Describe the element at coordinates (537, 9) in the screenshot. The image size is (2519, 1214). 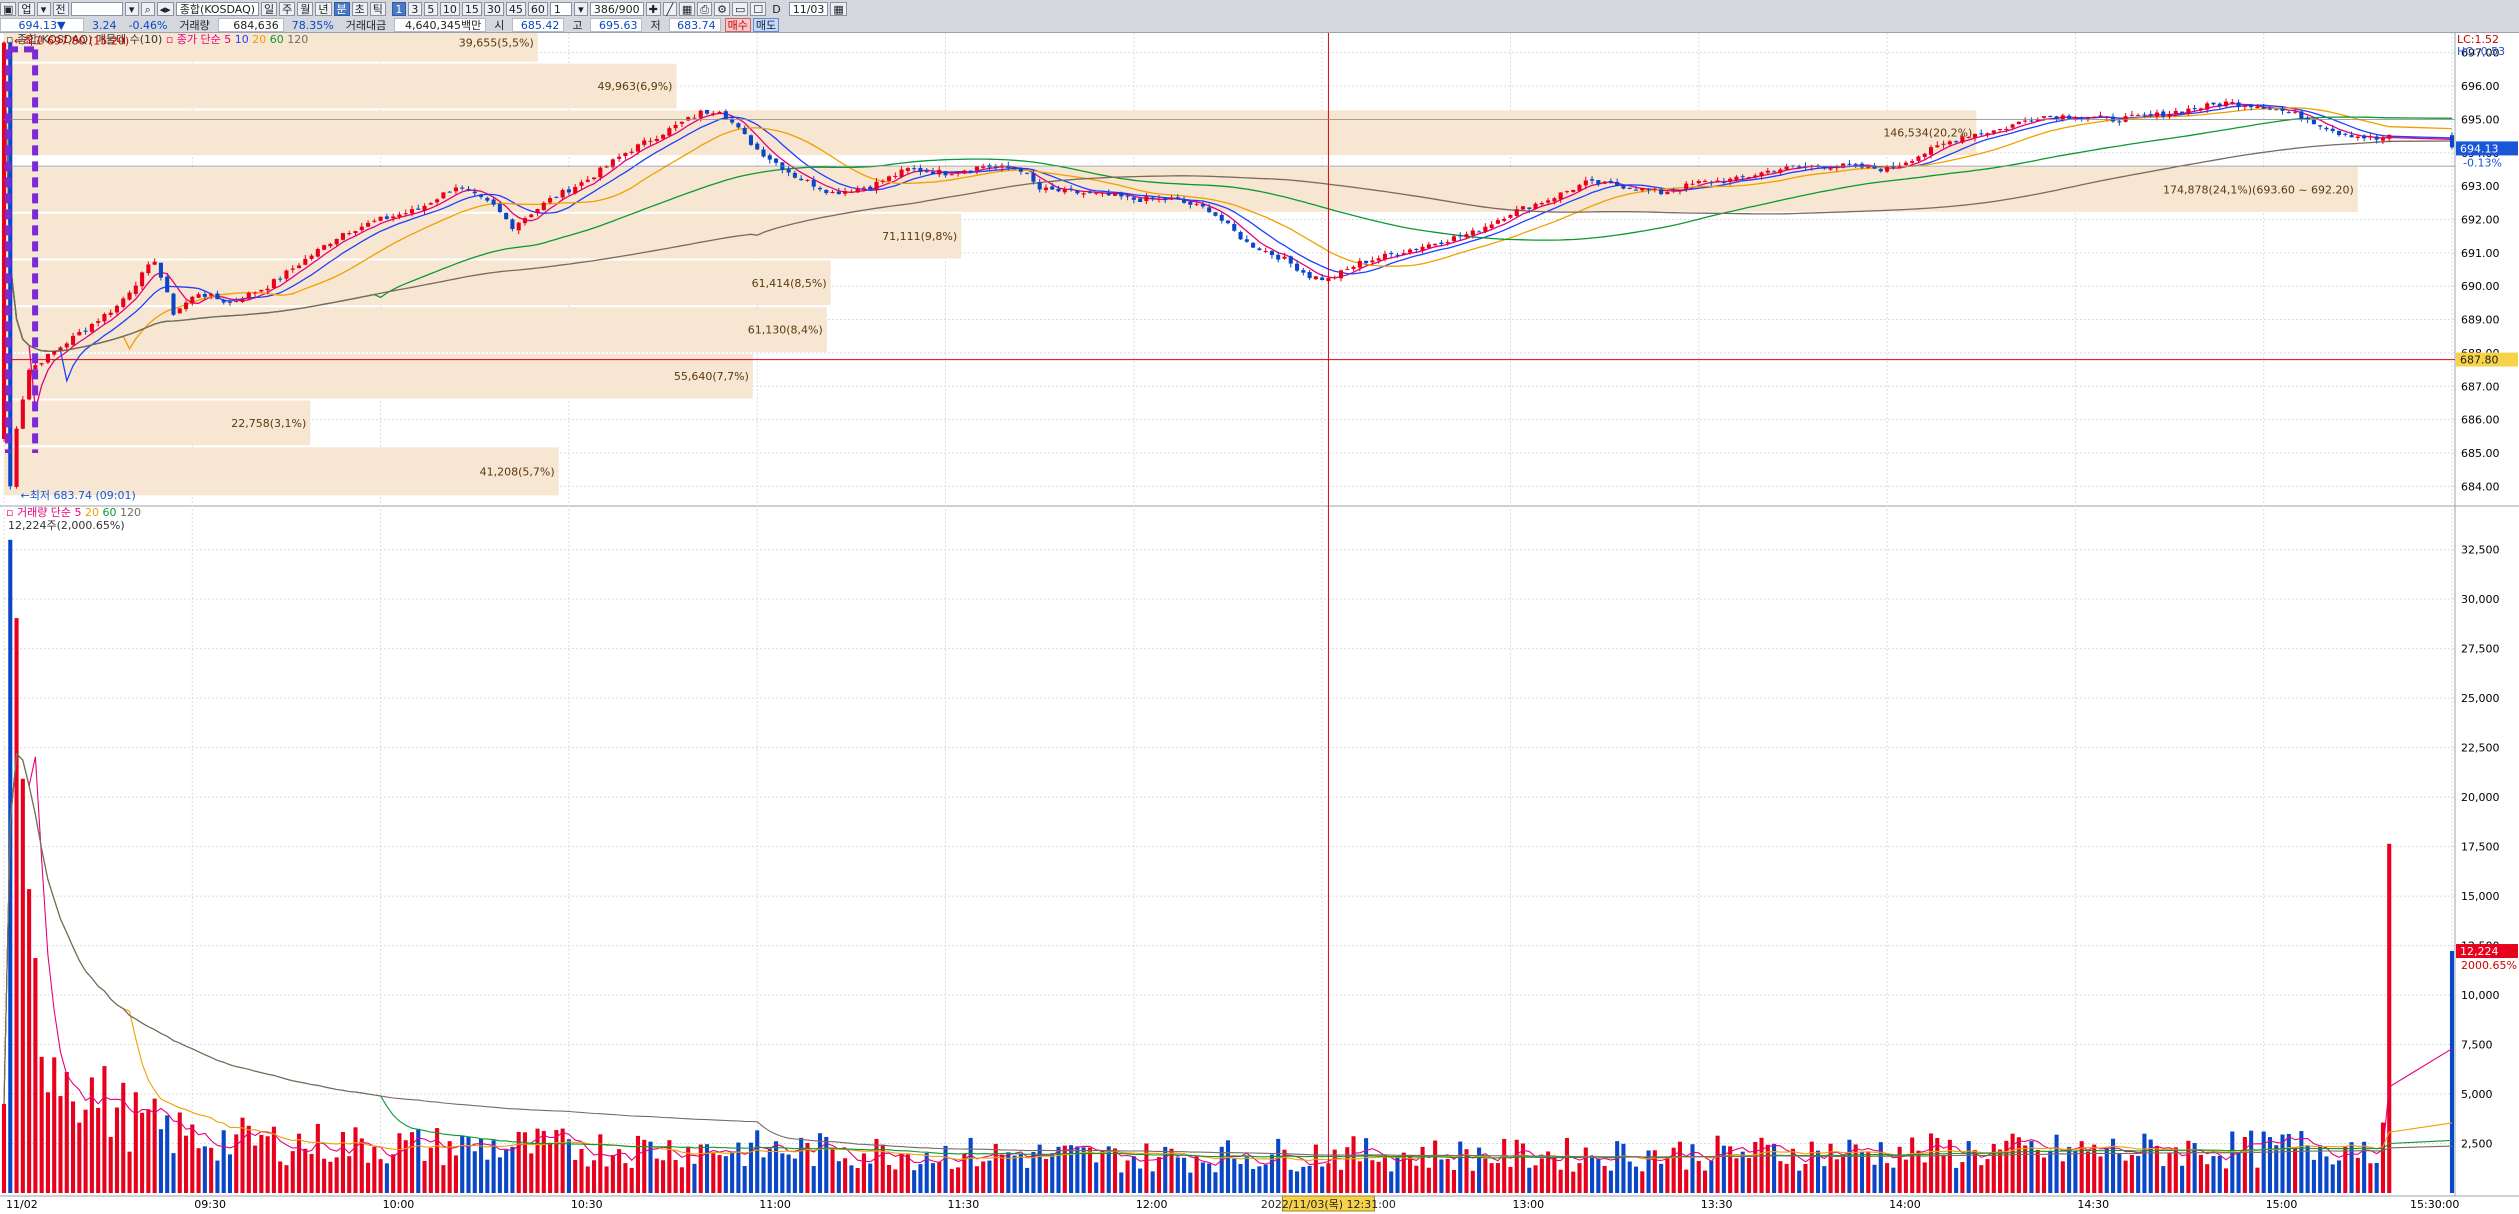
I see `interval-button: 60` at that location.